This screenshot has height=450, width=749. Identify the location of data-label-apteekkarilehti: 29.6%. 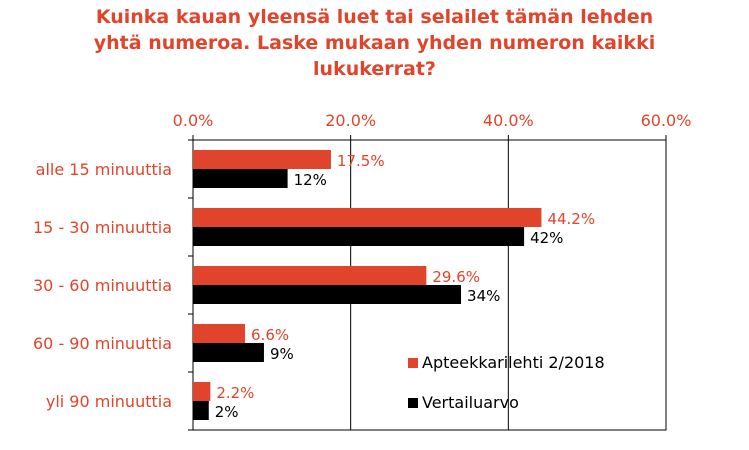
(456, 277).